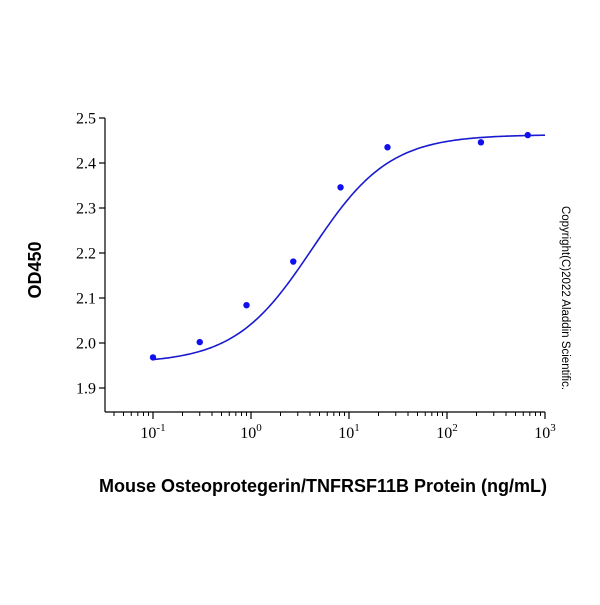 The height and width of the screenshot is (605, 600). What do you see at coordinates (152, 432) in the screenshot?
I see `x-tick-label: 10⁻¹` at bounding box center [152, 432].